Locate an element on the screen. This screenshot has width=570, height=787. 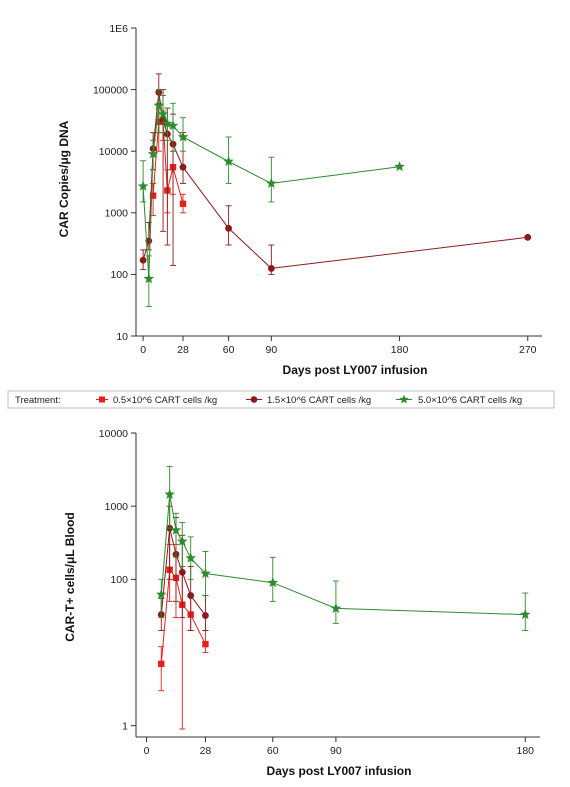
top-series-high-dose is located at coordinates (271, 198).